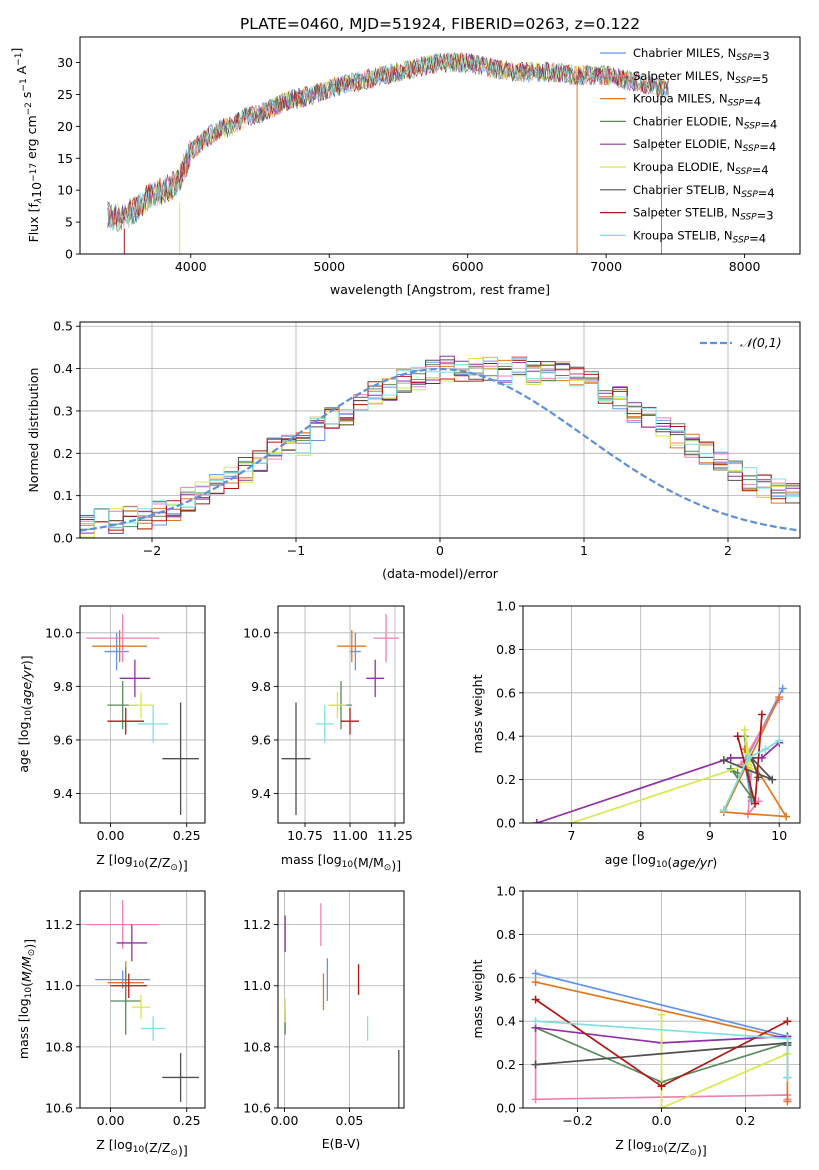 This screenshot has width=819, height=1170. Describe the element at coordinates (257, 632) in the screenshot. I see `y-tick-label: 10.0` at that location.